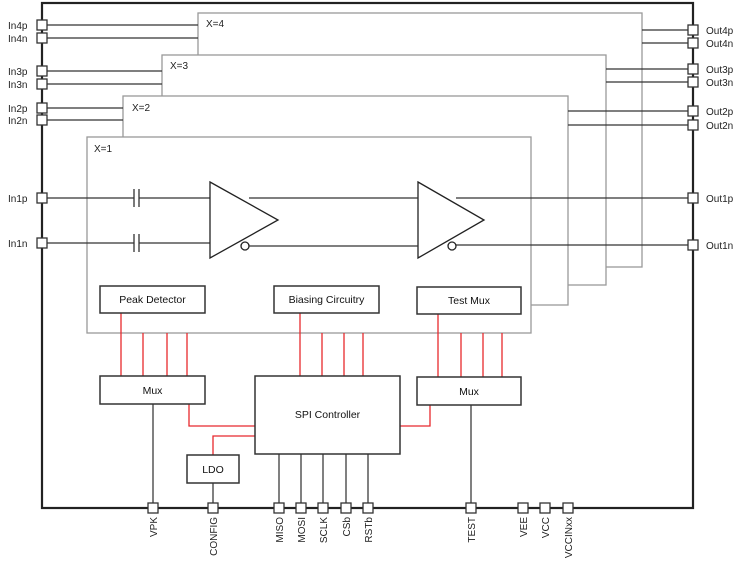  I want to click on pin-config, so click(213, 508).